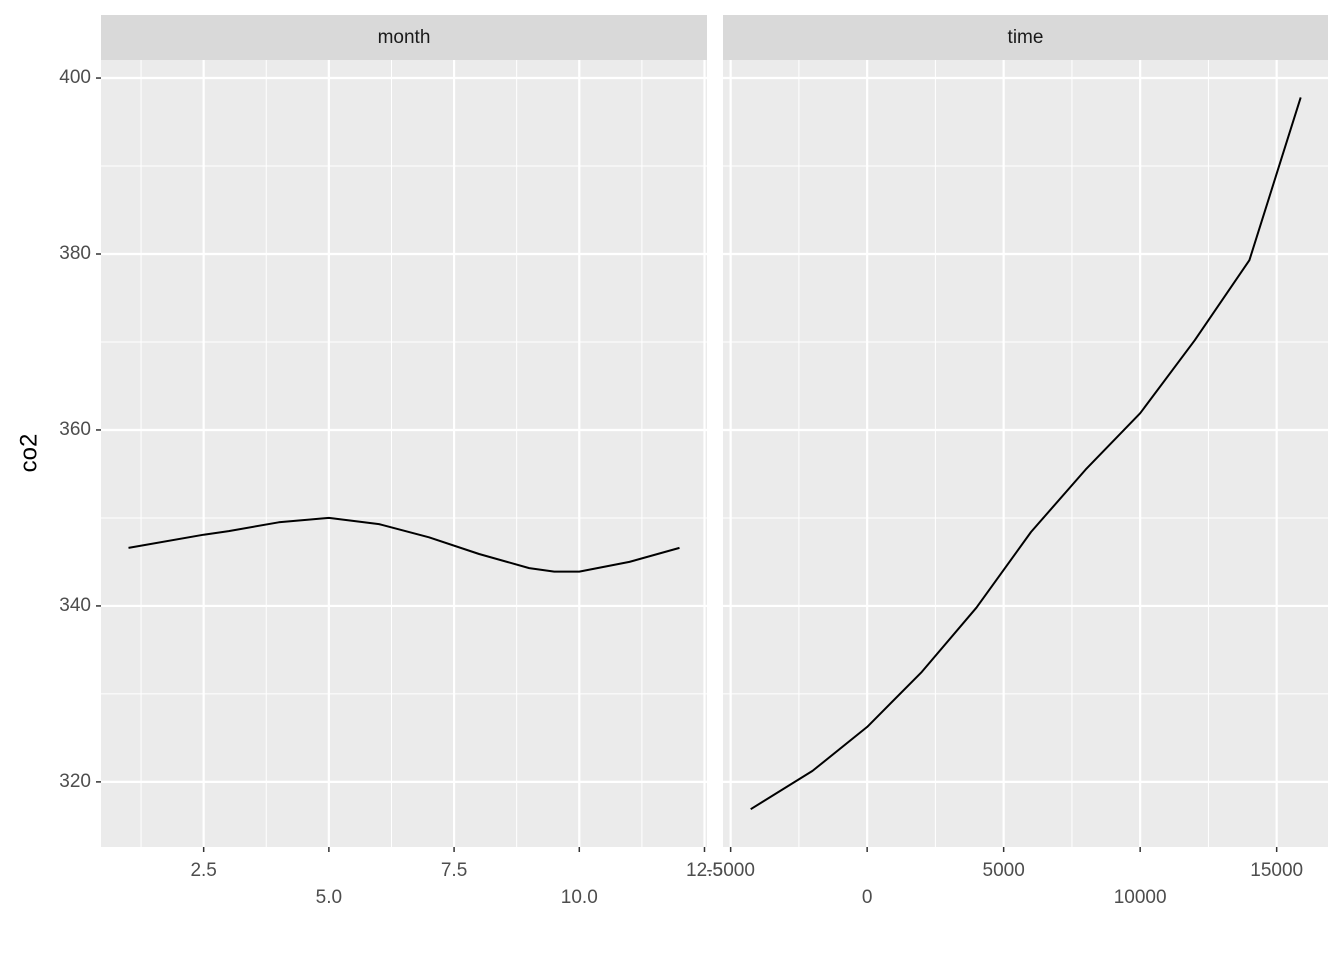  Describe the element at coordinates (75, 253) in the screenshot. I see `y-tick-label: 380` at that location.